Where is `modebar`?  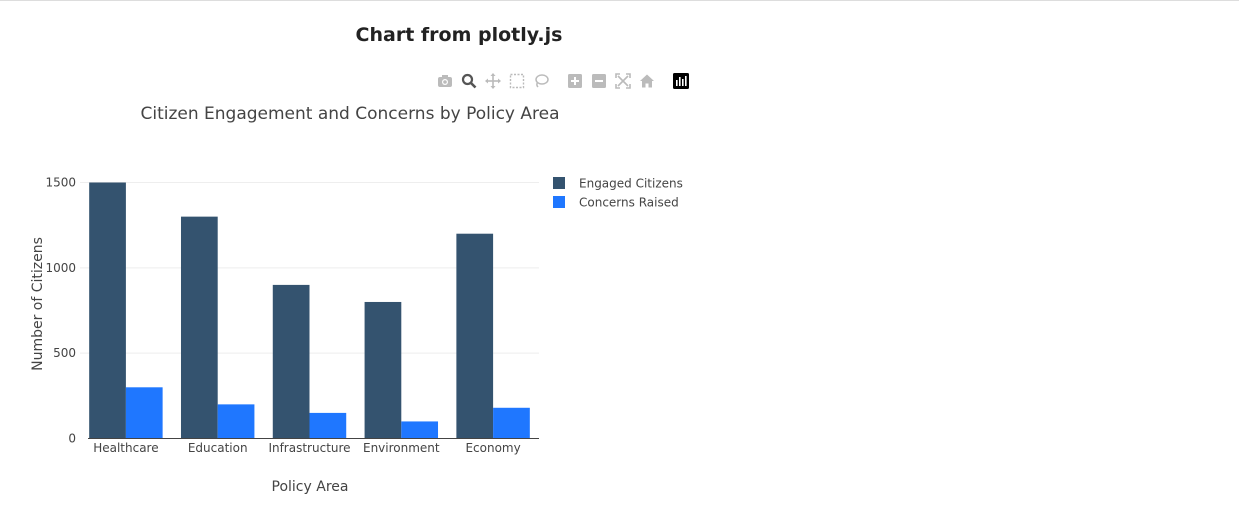 modebar is located at coordinates (566, 81).